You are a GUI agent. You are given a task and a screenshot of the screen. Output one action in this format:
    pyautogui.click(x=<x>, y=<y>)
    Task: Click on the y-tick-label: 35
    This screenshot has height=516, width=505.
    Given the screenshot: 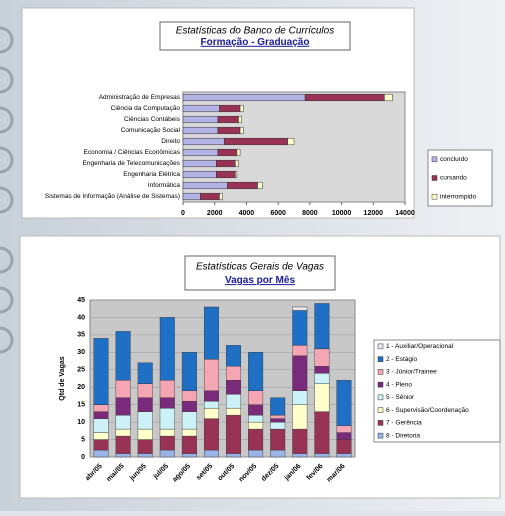 What is the action you would take?
    pyautogui.click(x=81, y=335)
    